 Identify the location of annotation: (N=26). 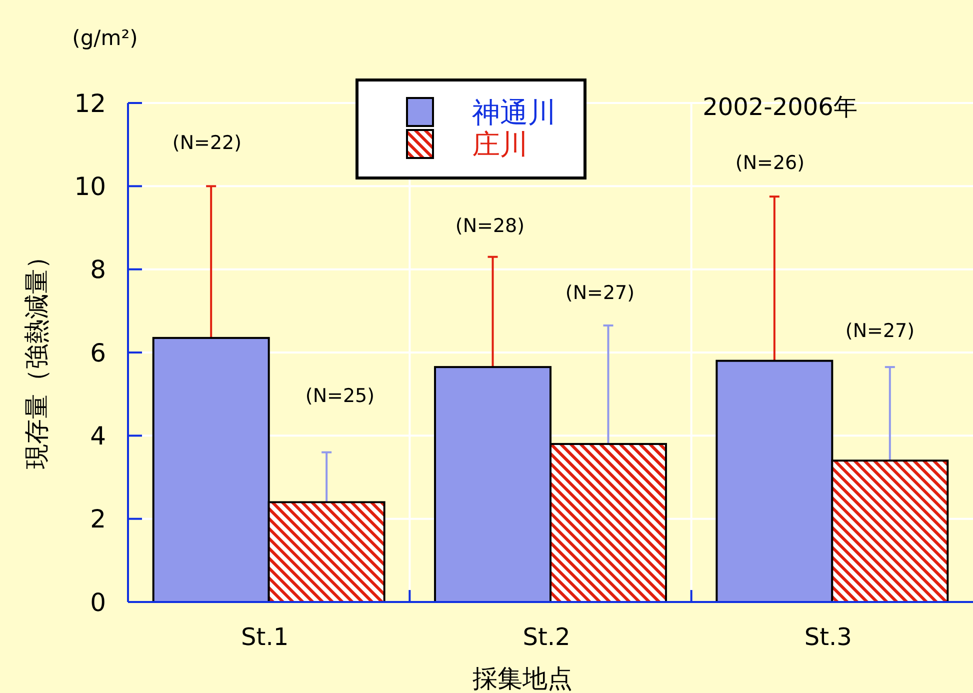
(770, 163).